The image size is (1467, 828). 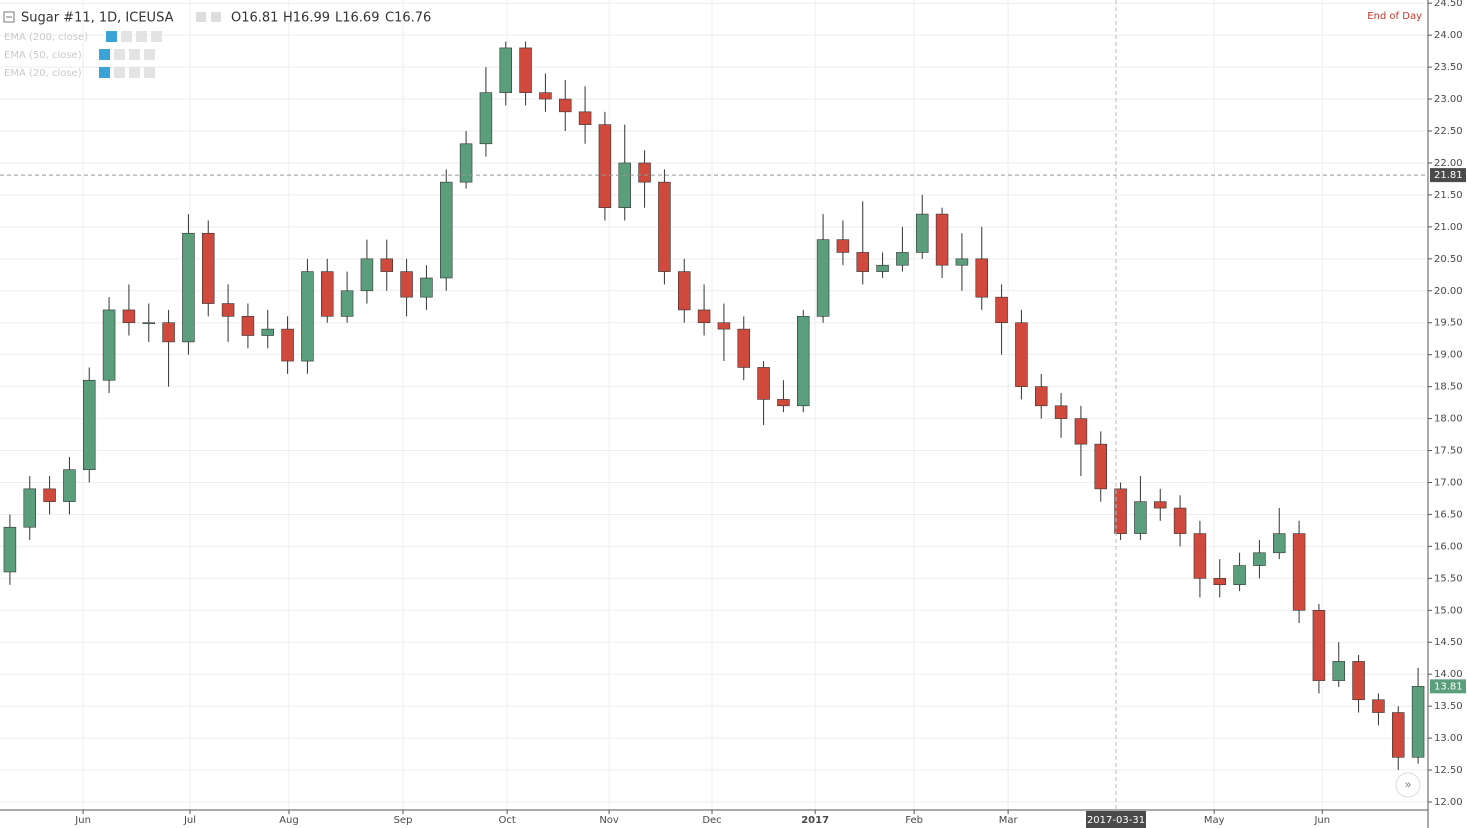 I want to click on x-tick-label: Jun, so click(x=1321, y=820).